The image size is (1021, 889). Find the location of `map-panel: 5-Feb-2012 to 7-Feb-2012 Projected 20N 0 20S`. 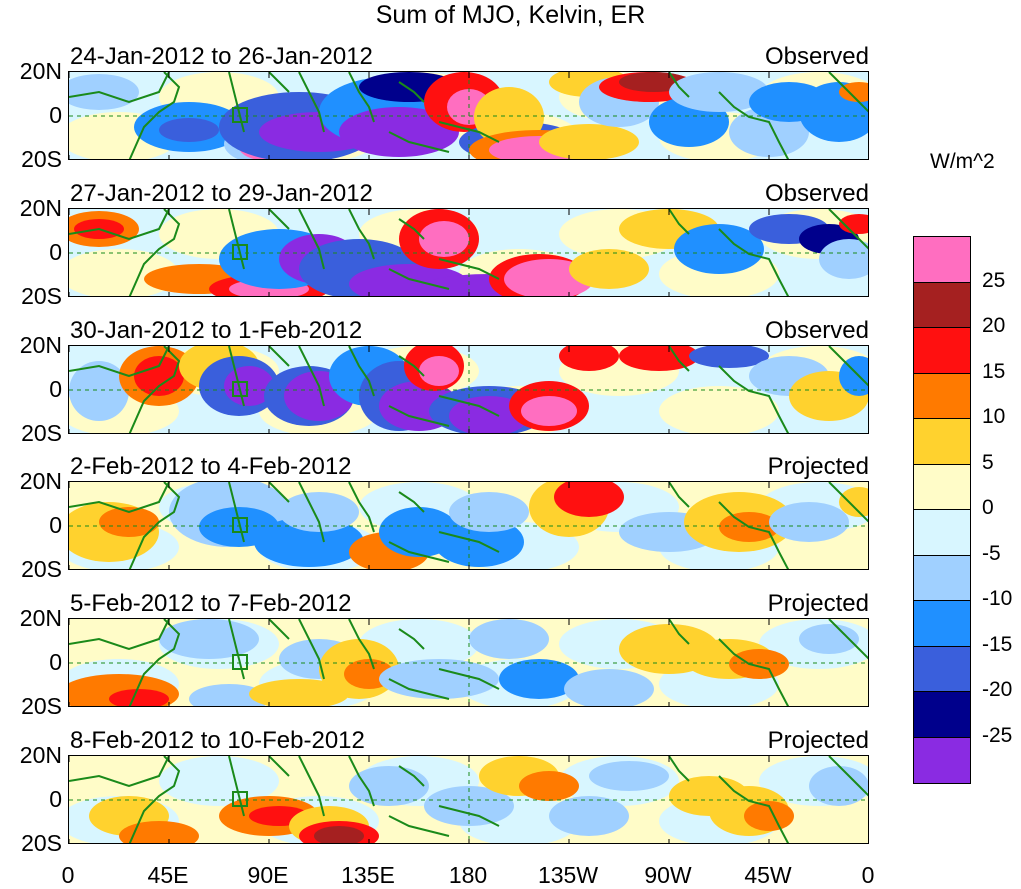

map-panel: 5-Feb-2012 to 7-Feb-2012 Projected 20N 0 20S is located at coordinates (444, 654).